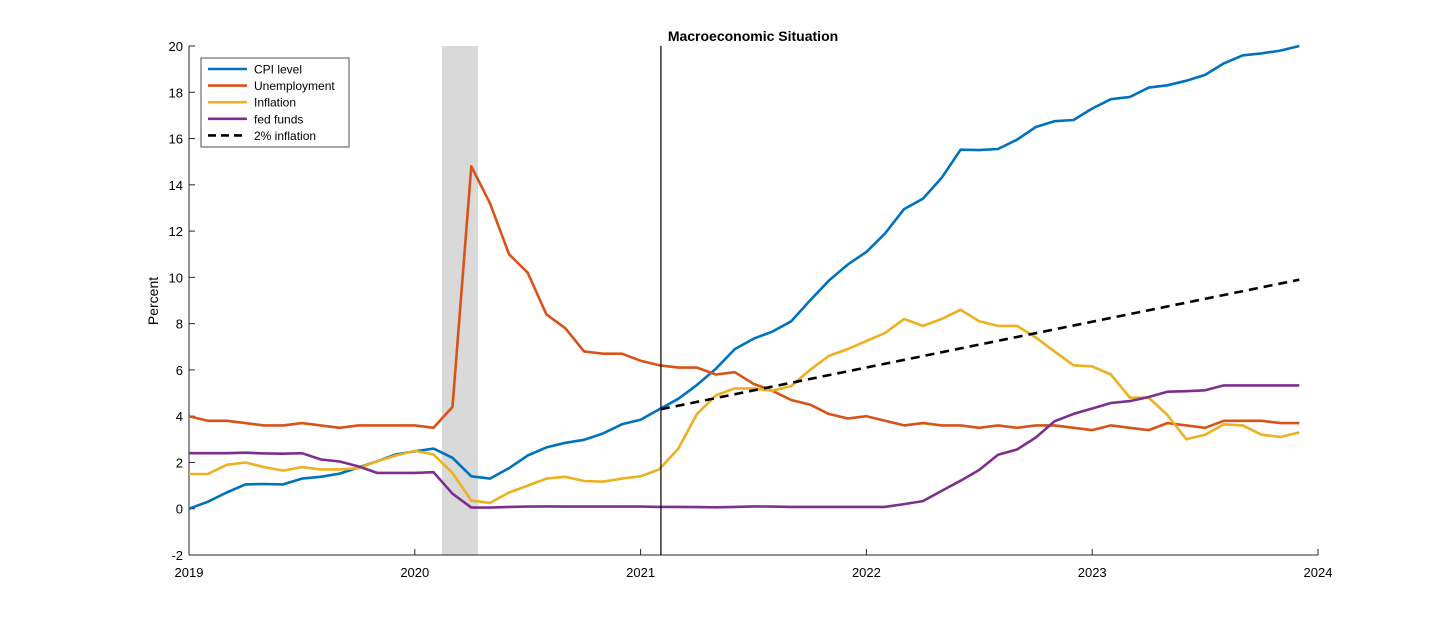 This screenshot has width=1456, height=624. Describe the element at coordinates (753, 36) in the screenshot. I see `chart-title: Macroeconomic Situation` at that location.